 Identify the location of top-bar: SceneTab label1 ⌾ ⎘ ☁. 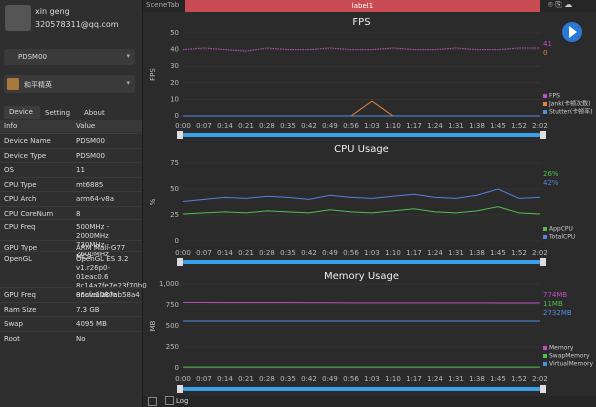
(369, 6).